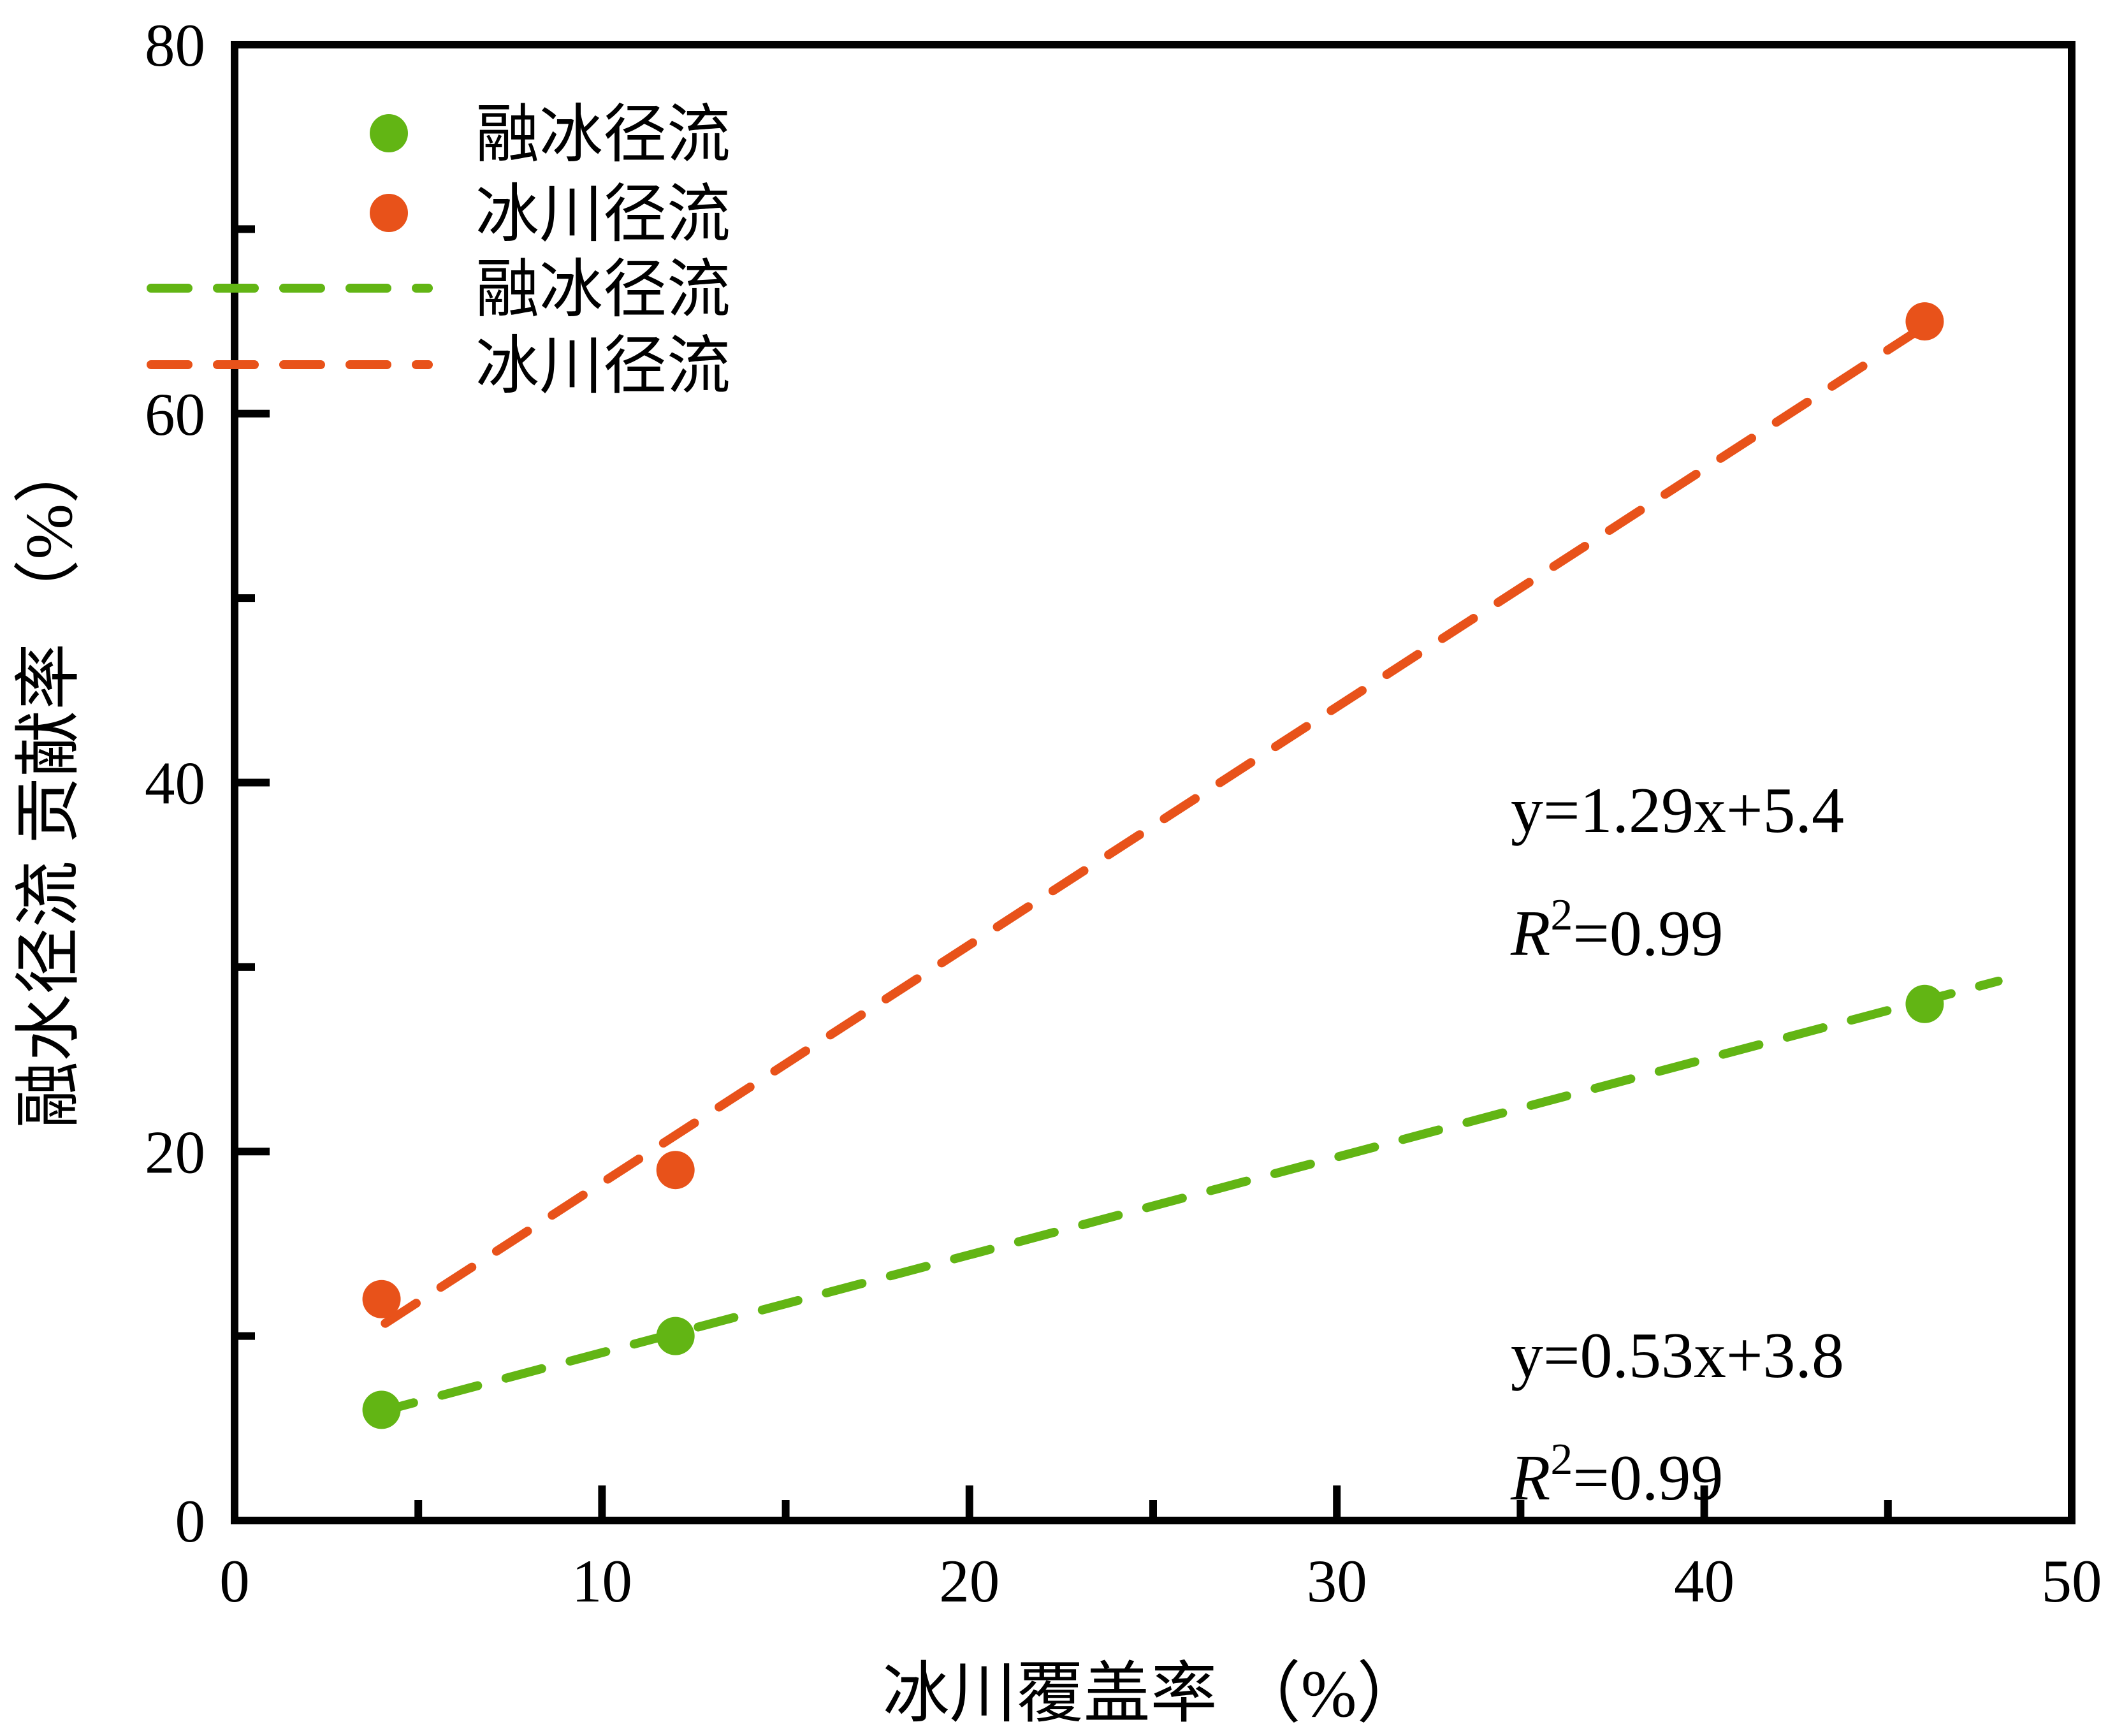  What do you see at coordinates (1678, 1356) in the screenshot?
I see `annotation-equation: y=0.53x+3.8` at bounding box center [1678, 1356].